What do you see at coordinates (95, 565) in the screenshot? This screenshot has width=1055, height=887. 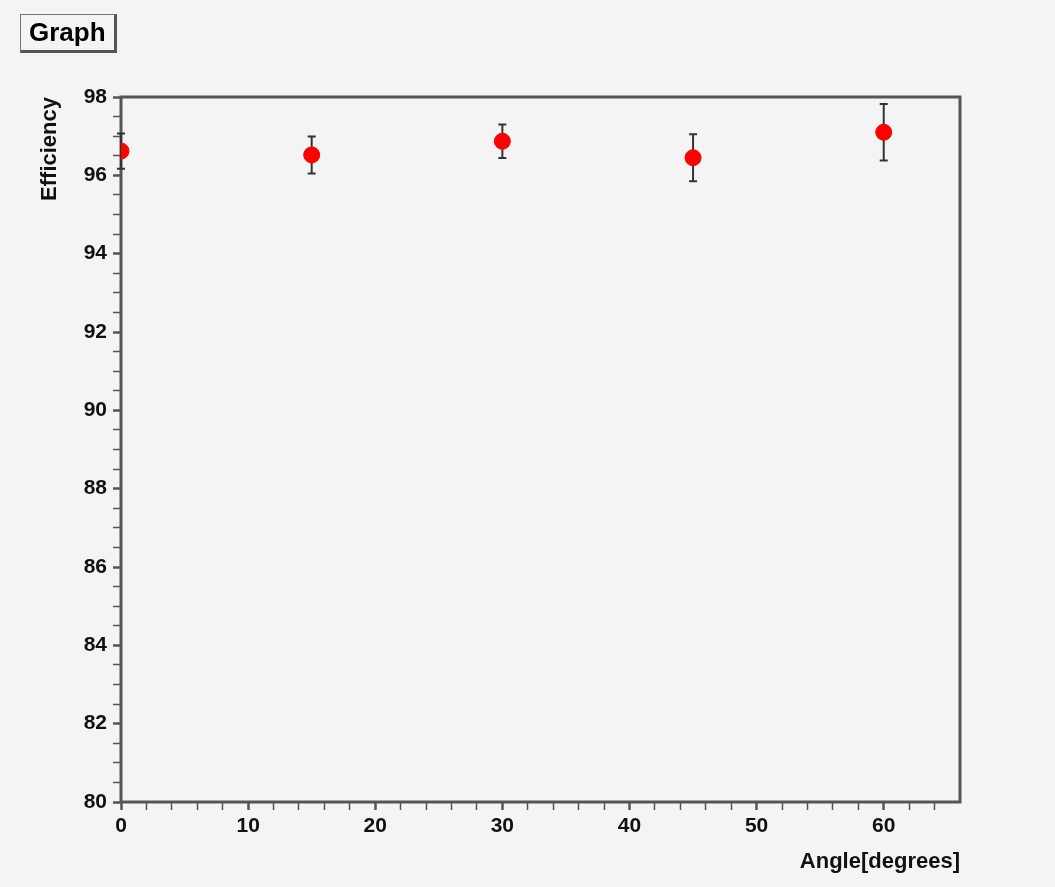 I see `y-tick-label: 86` at bounding box center [95, 565].